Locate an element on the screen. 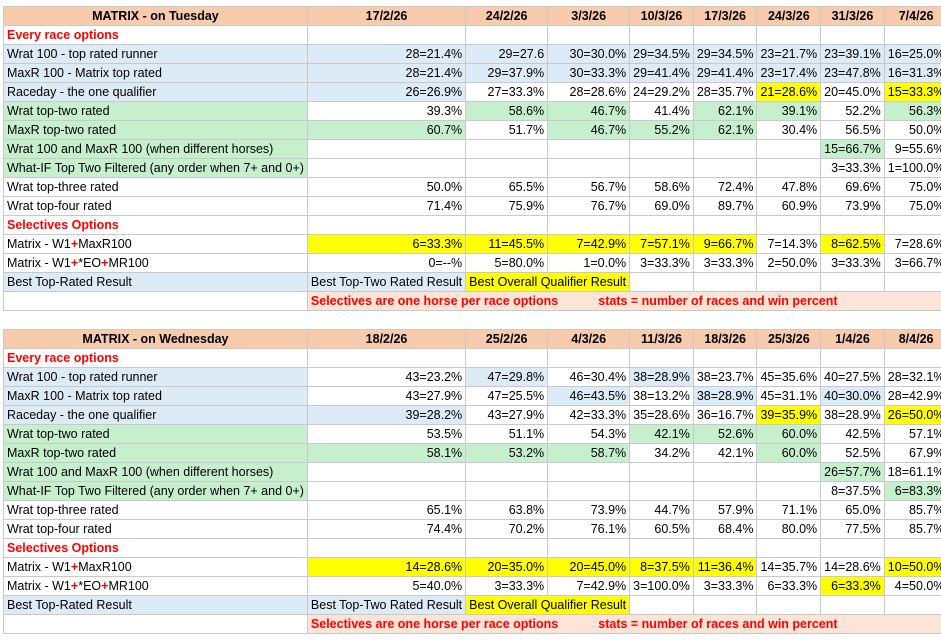 This screenshot has height=642, width=941. value-cell: 42.1% is located at coordinates (725, 453).